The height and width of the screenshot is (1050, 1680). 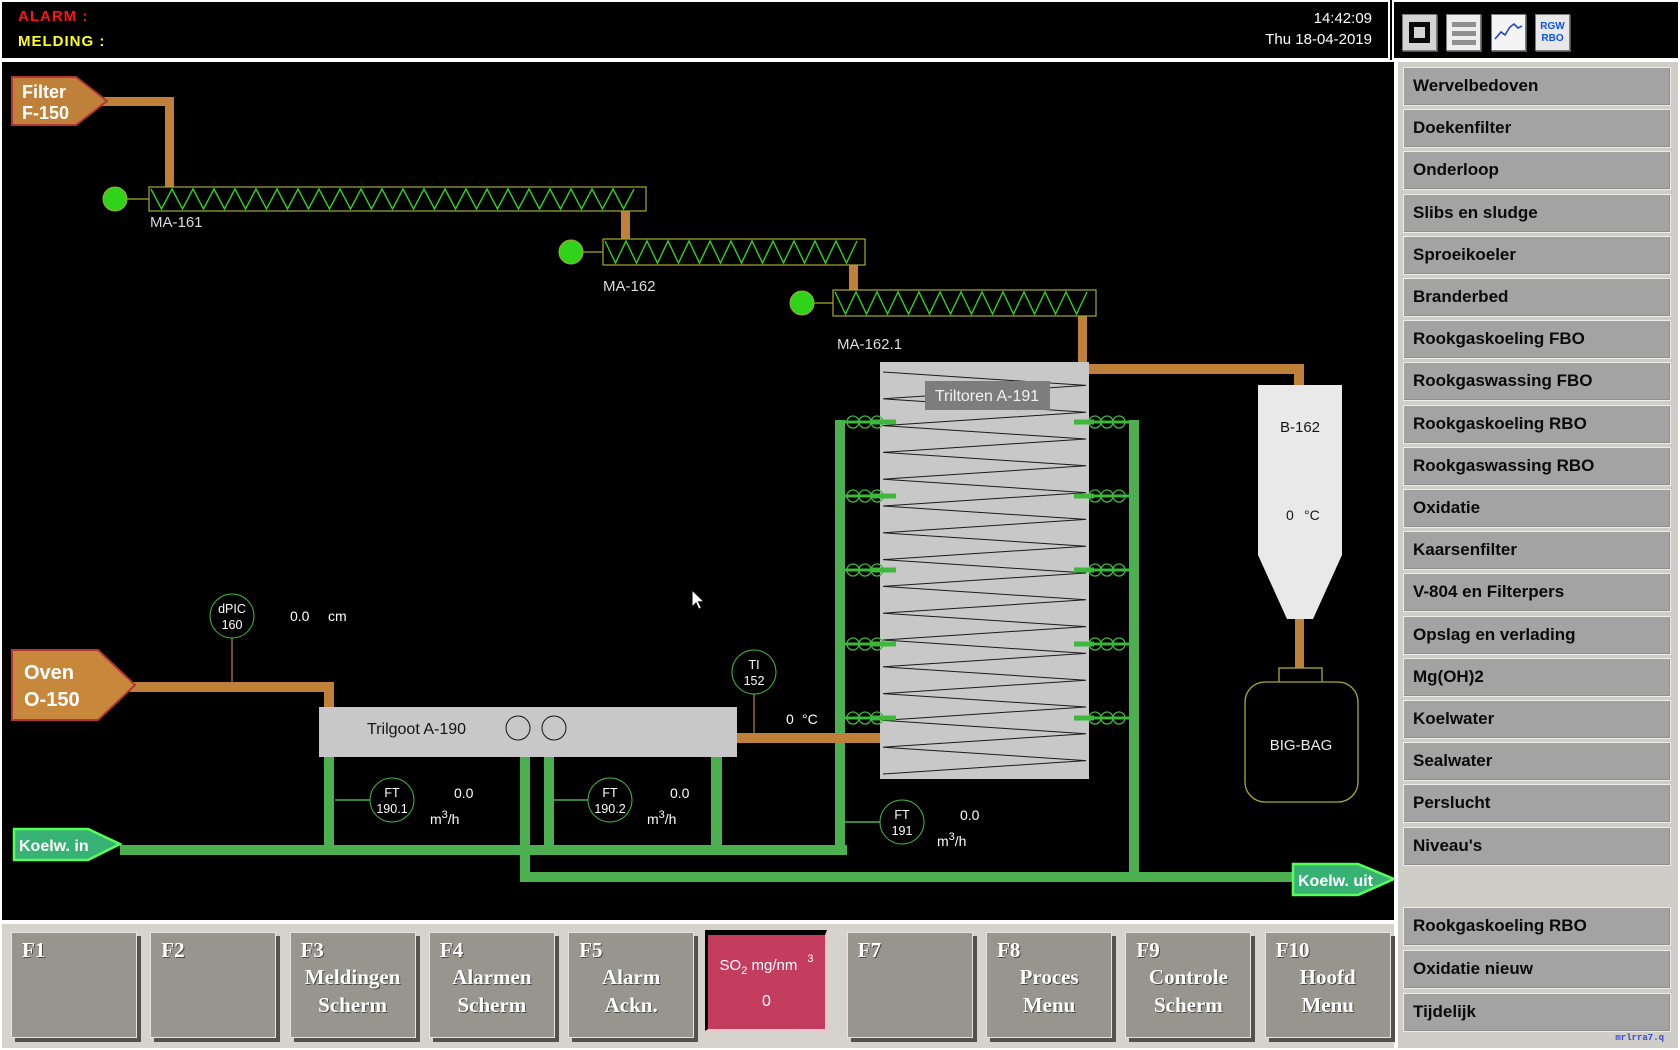 What do you see at coordinates (629, 286) in the screenshot?
I see `conveyor2-label: MA-162` at bounding box center [629, 286].